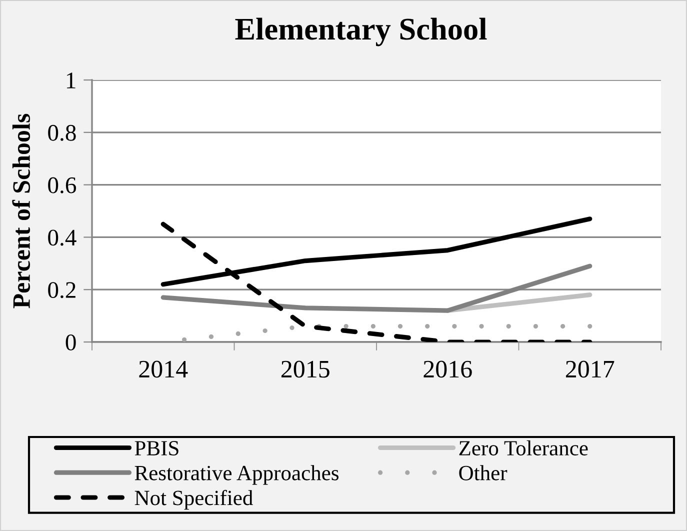 The width and height of the screenshot is (687, 531). I want to click on legend-label: Not Specified, so click(193, 500).